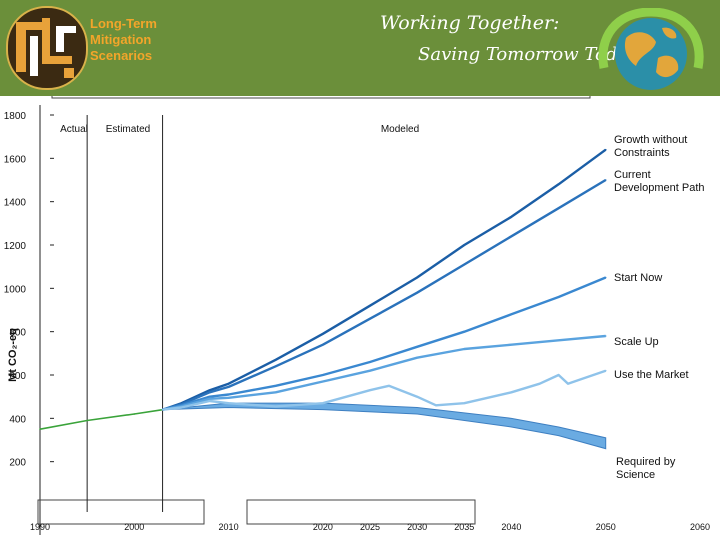 The width and height of the screenshot is (720, 540). Describe the element at coordinates (370, 527) in the screenshot. I see `x-tick-label: 2025` at that location.